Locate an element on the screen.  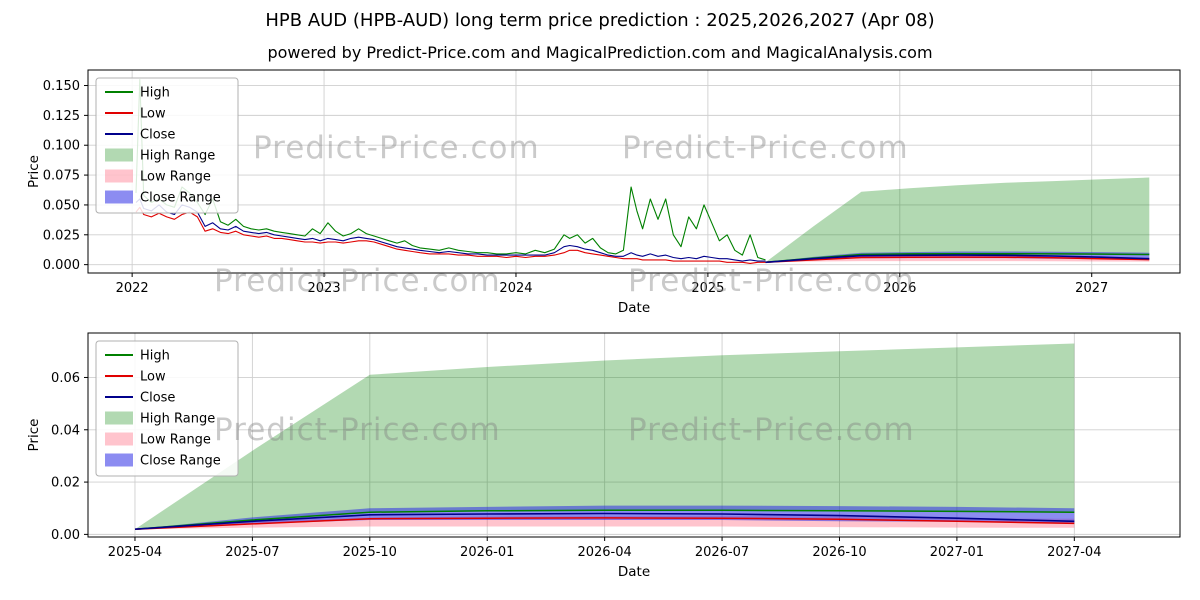
x-tick-label: 2026-10 is located at coordinates (839, 552).